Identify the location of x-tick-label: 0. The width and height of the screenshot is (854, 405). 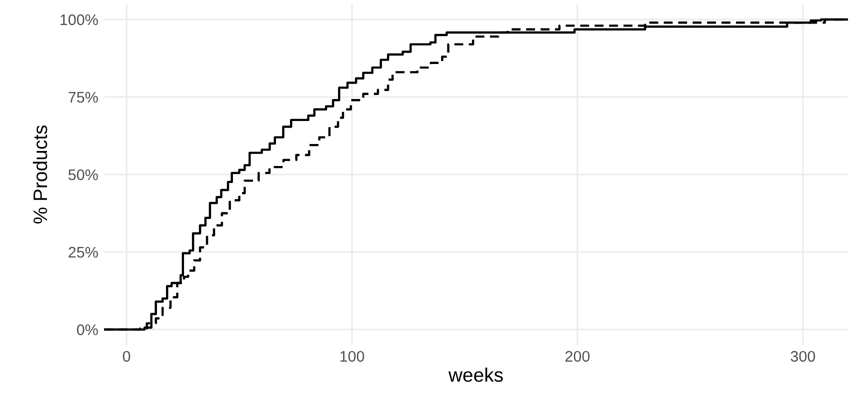
(126, 356).